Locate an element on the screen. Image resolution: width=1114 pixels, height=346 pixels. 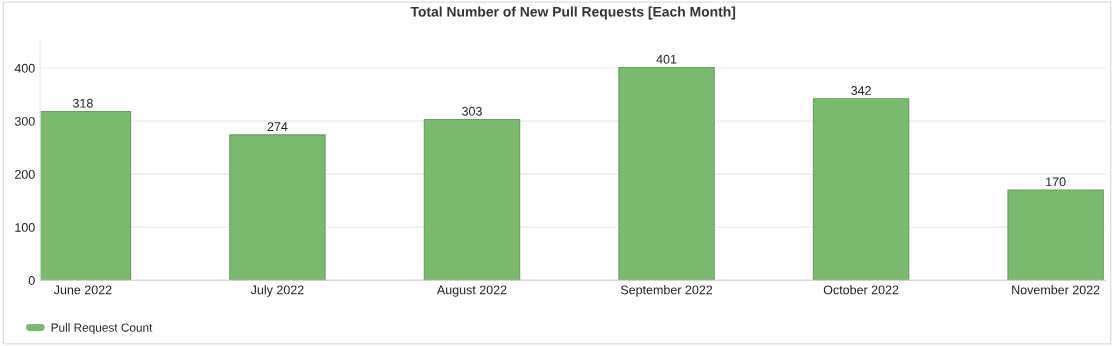
x-tick-label: July 2022 is located at coordinates (277, 291).